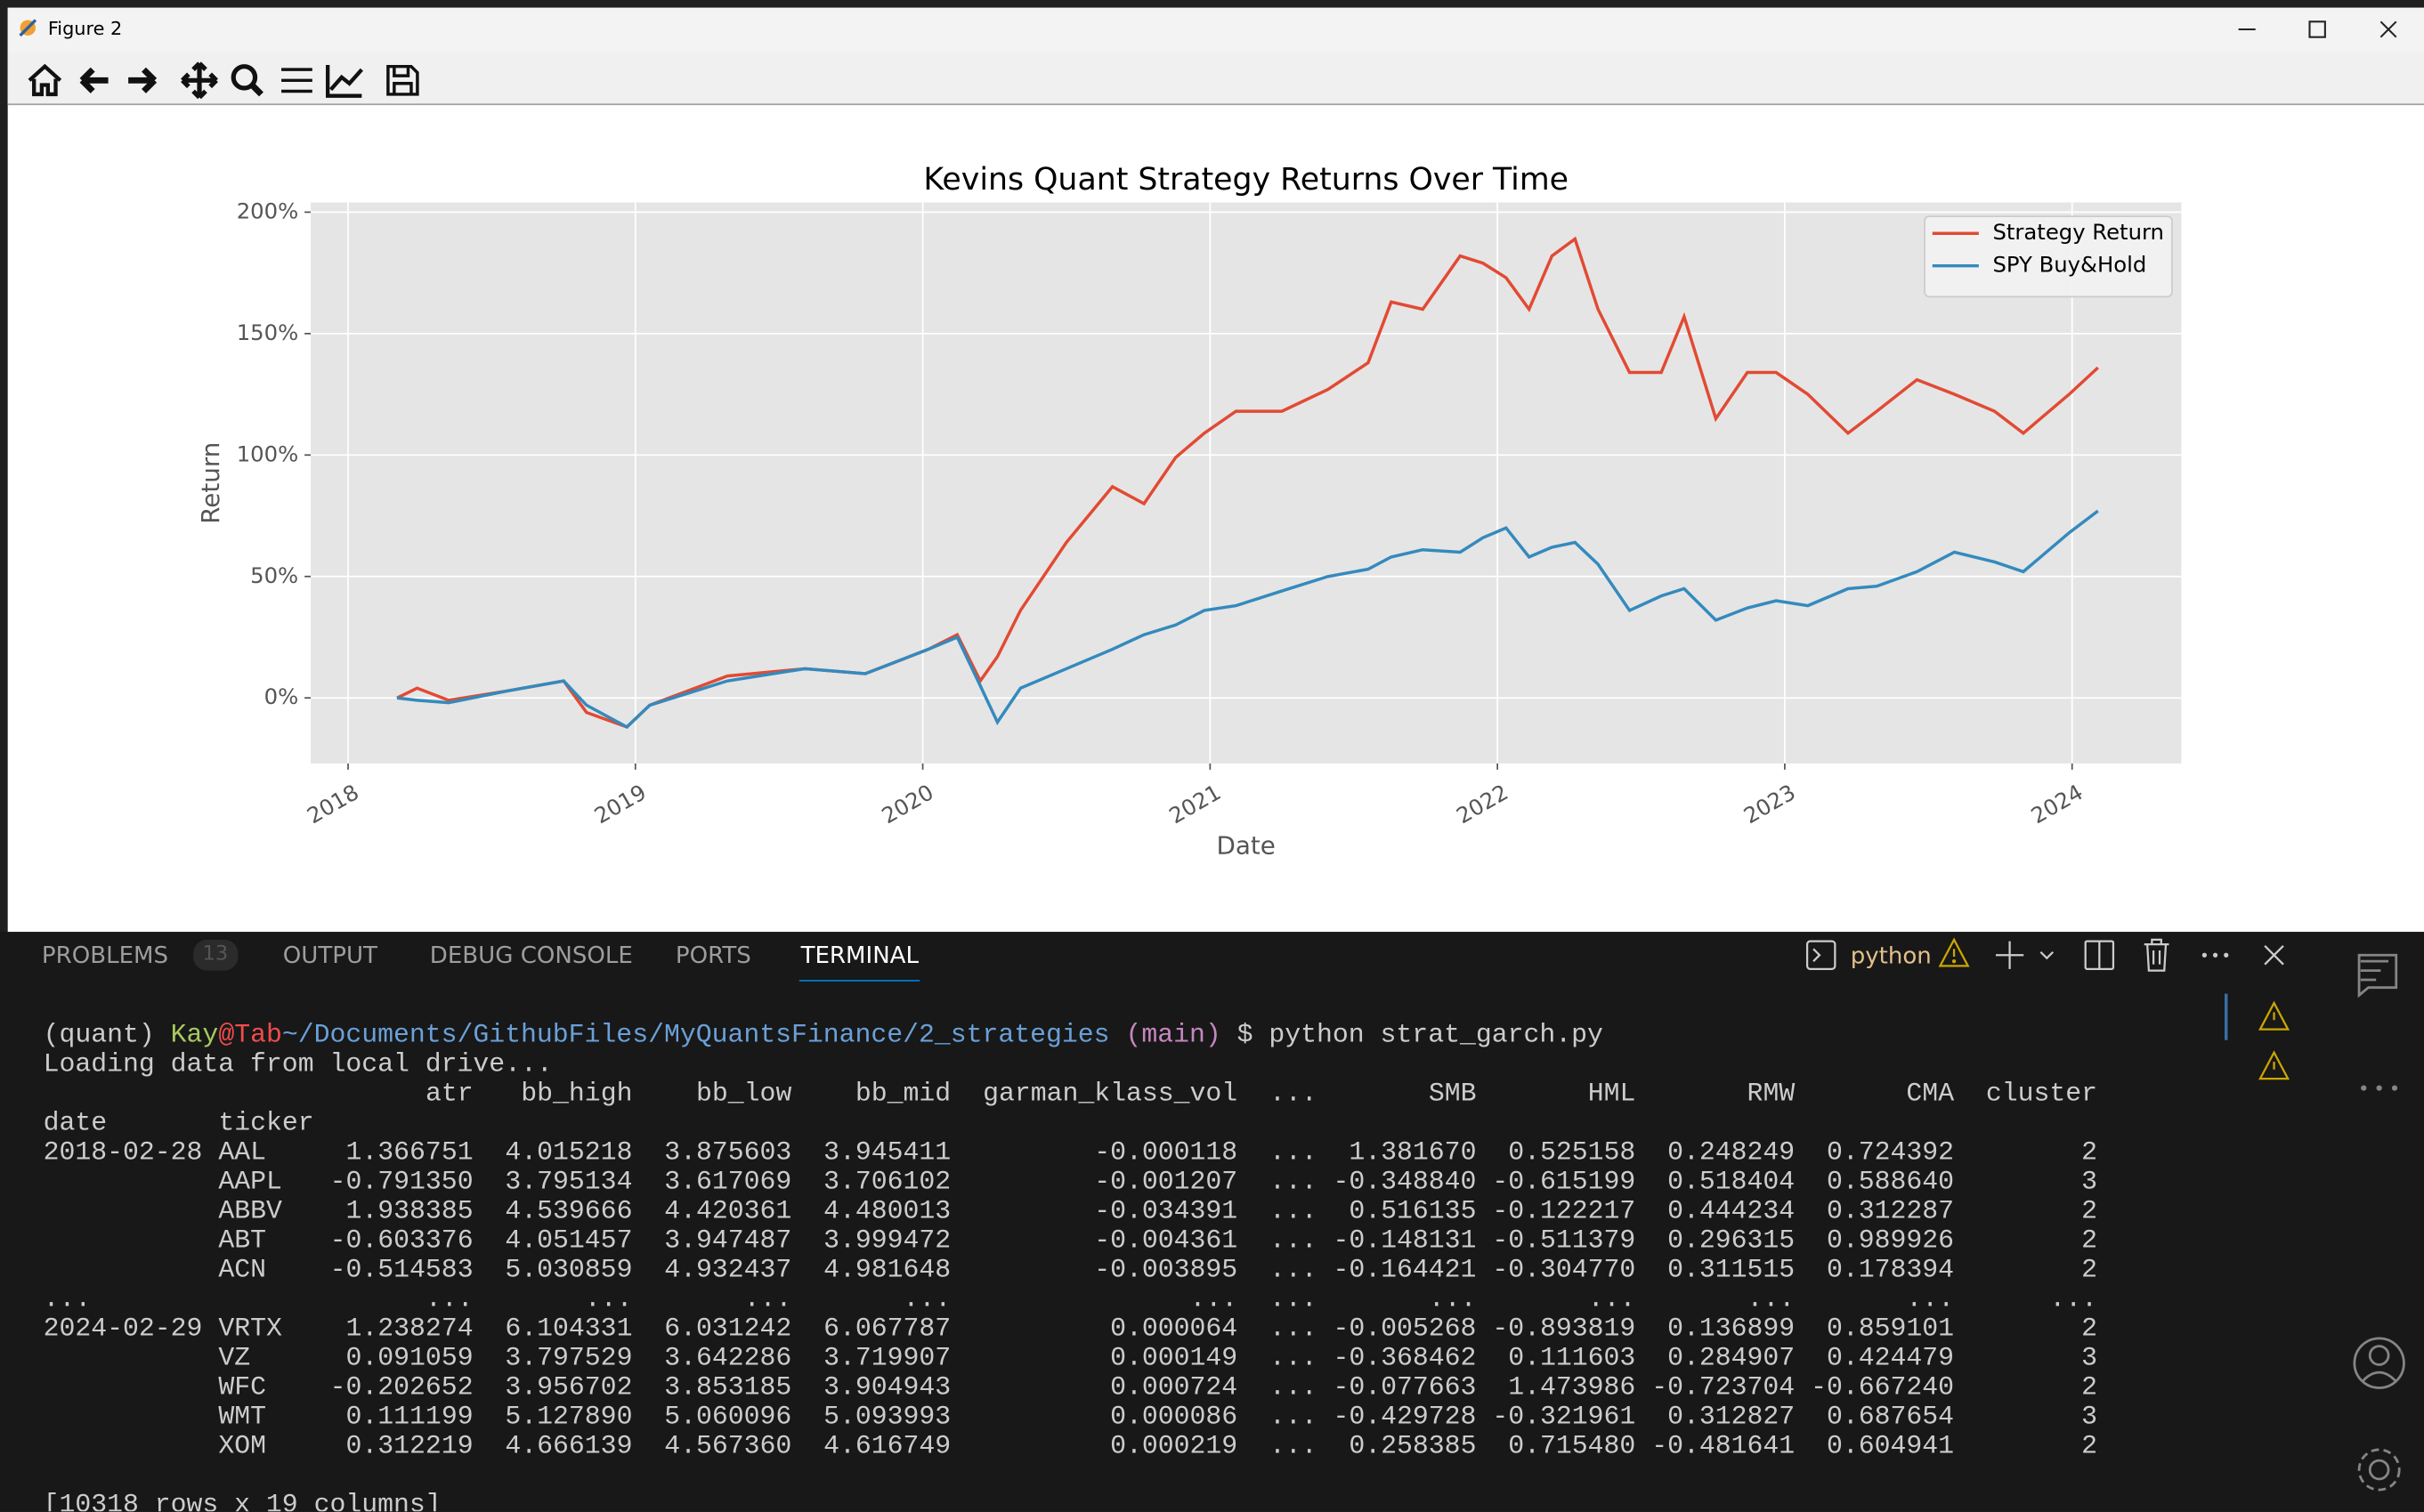 The width and height of the screenshot is (2424, 1512). Describe the element at coordinates (1246, 180) in the screenshot. I see `chart-title: Kevins Quant Strategy Returns Over Time` at that location.